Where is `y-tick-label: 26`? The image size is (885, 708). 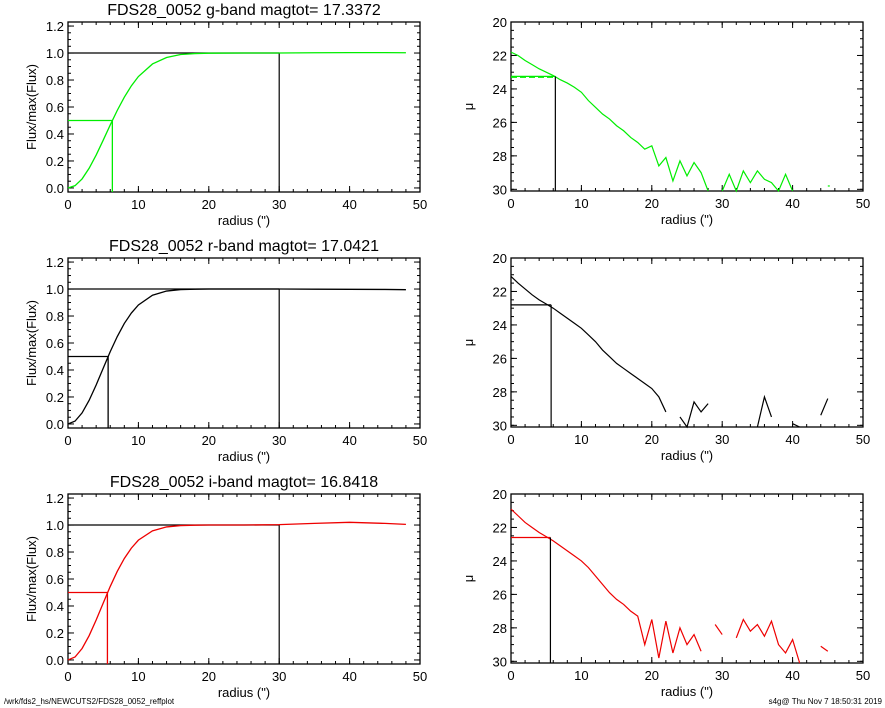
y-tick-label: 26 is located at coordinates (500, 594).